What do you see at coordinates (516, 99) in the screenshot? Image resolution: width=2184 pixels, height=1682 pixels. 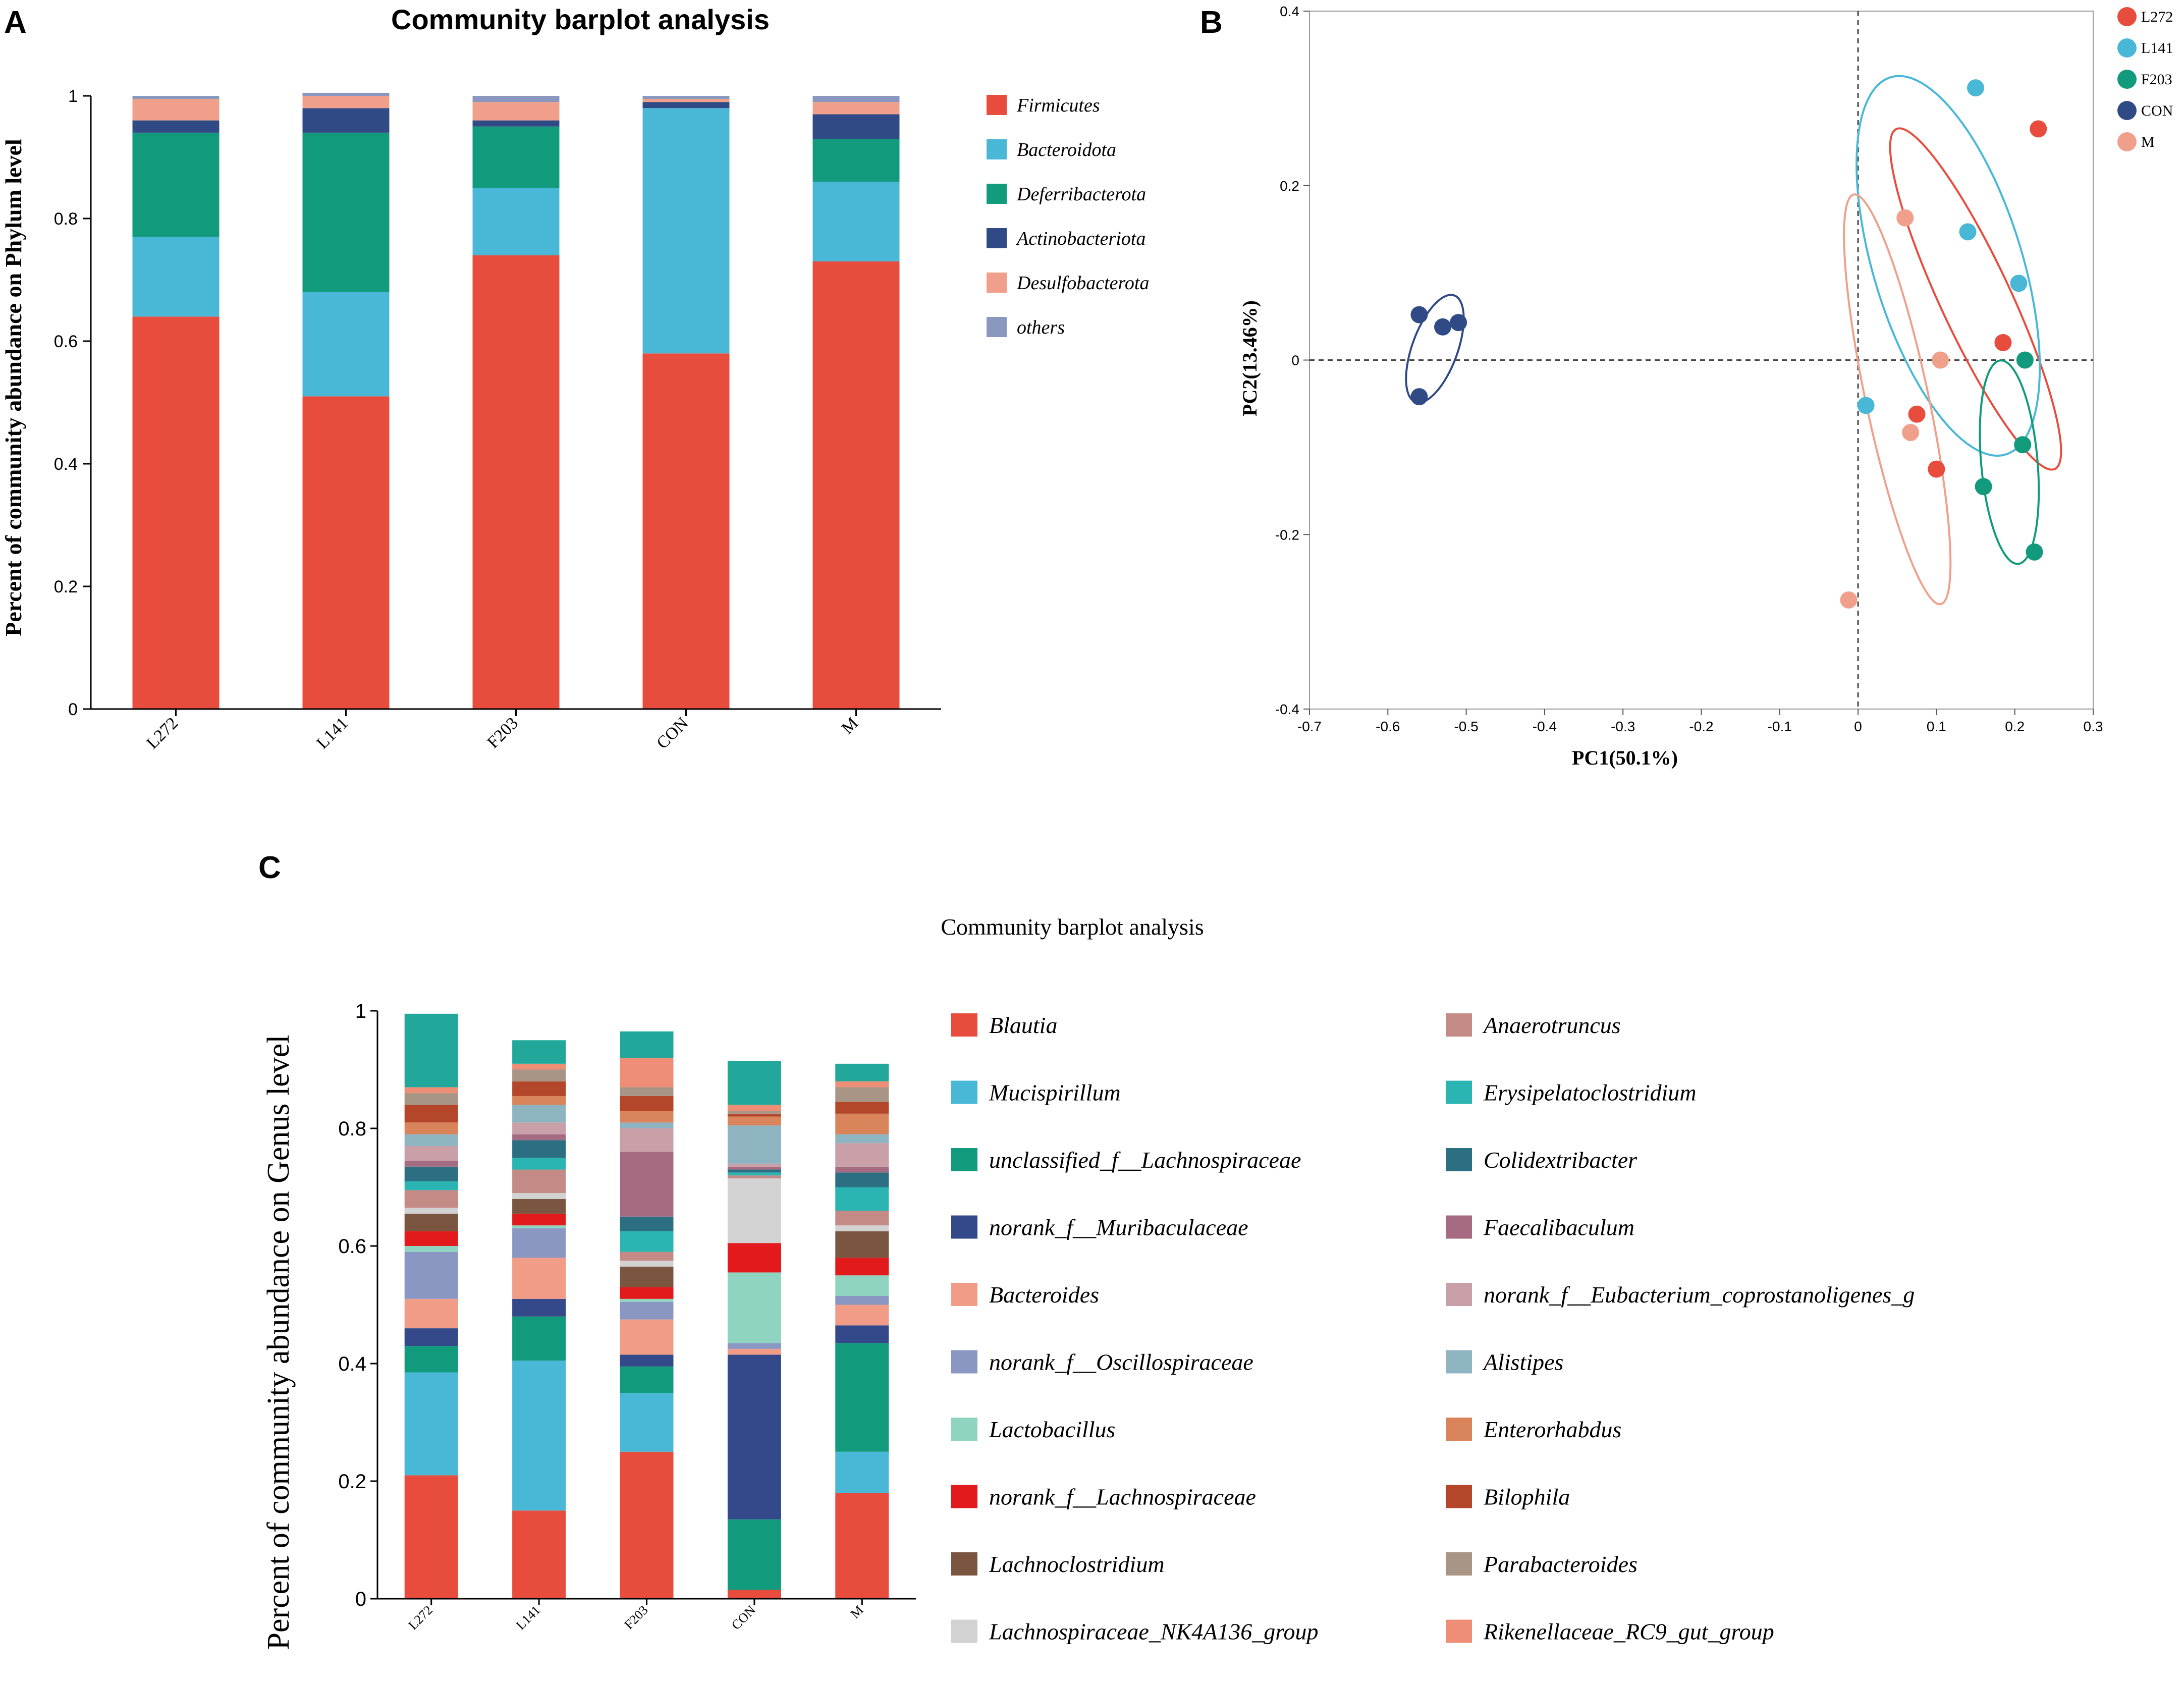 I see `bar-segment-others-f203` at bounding box center [516, 99].